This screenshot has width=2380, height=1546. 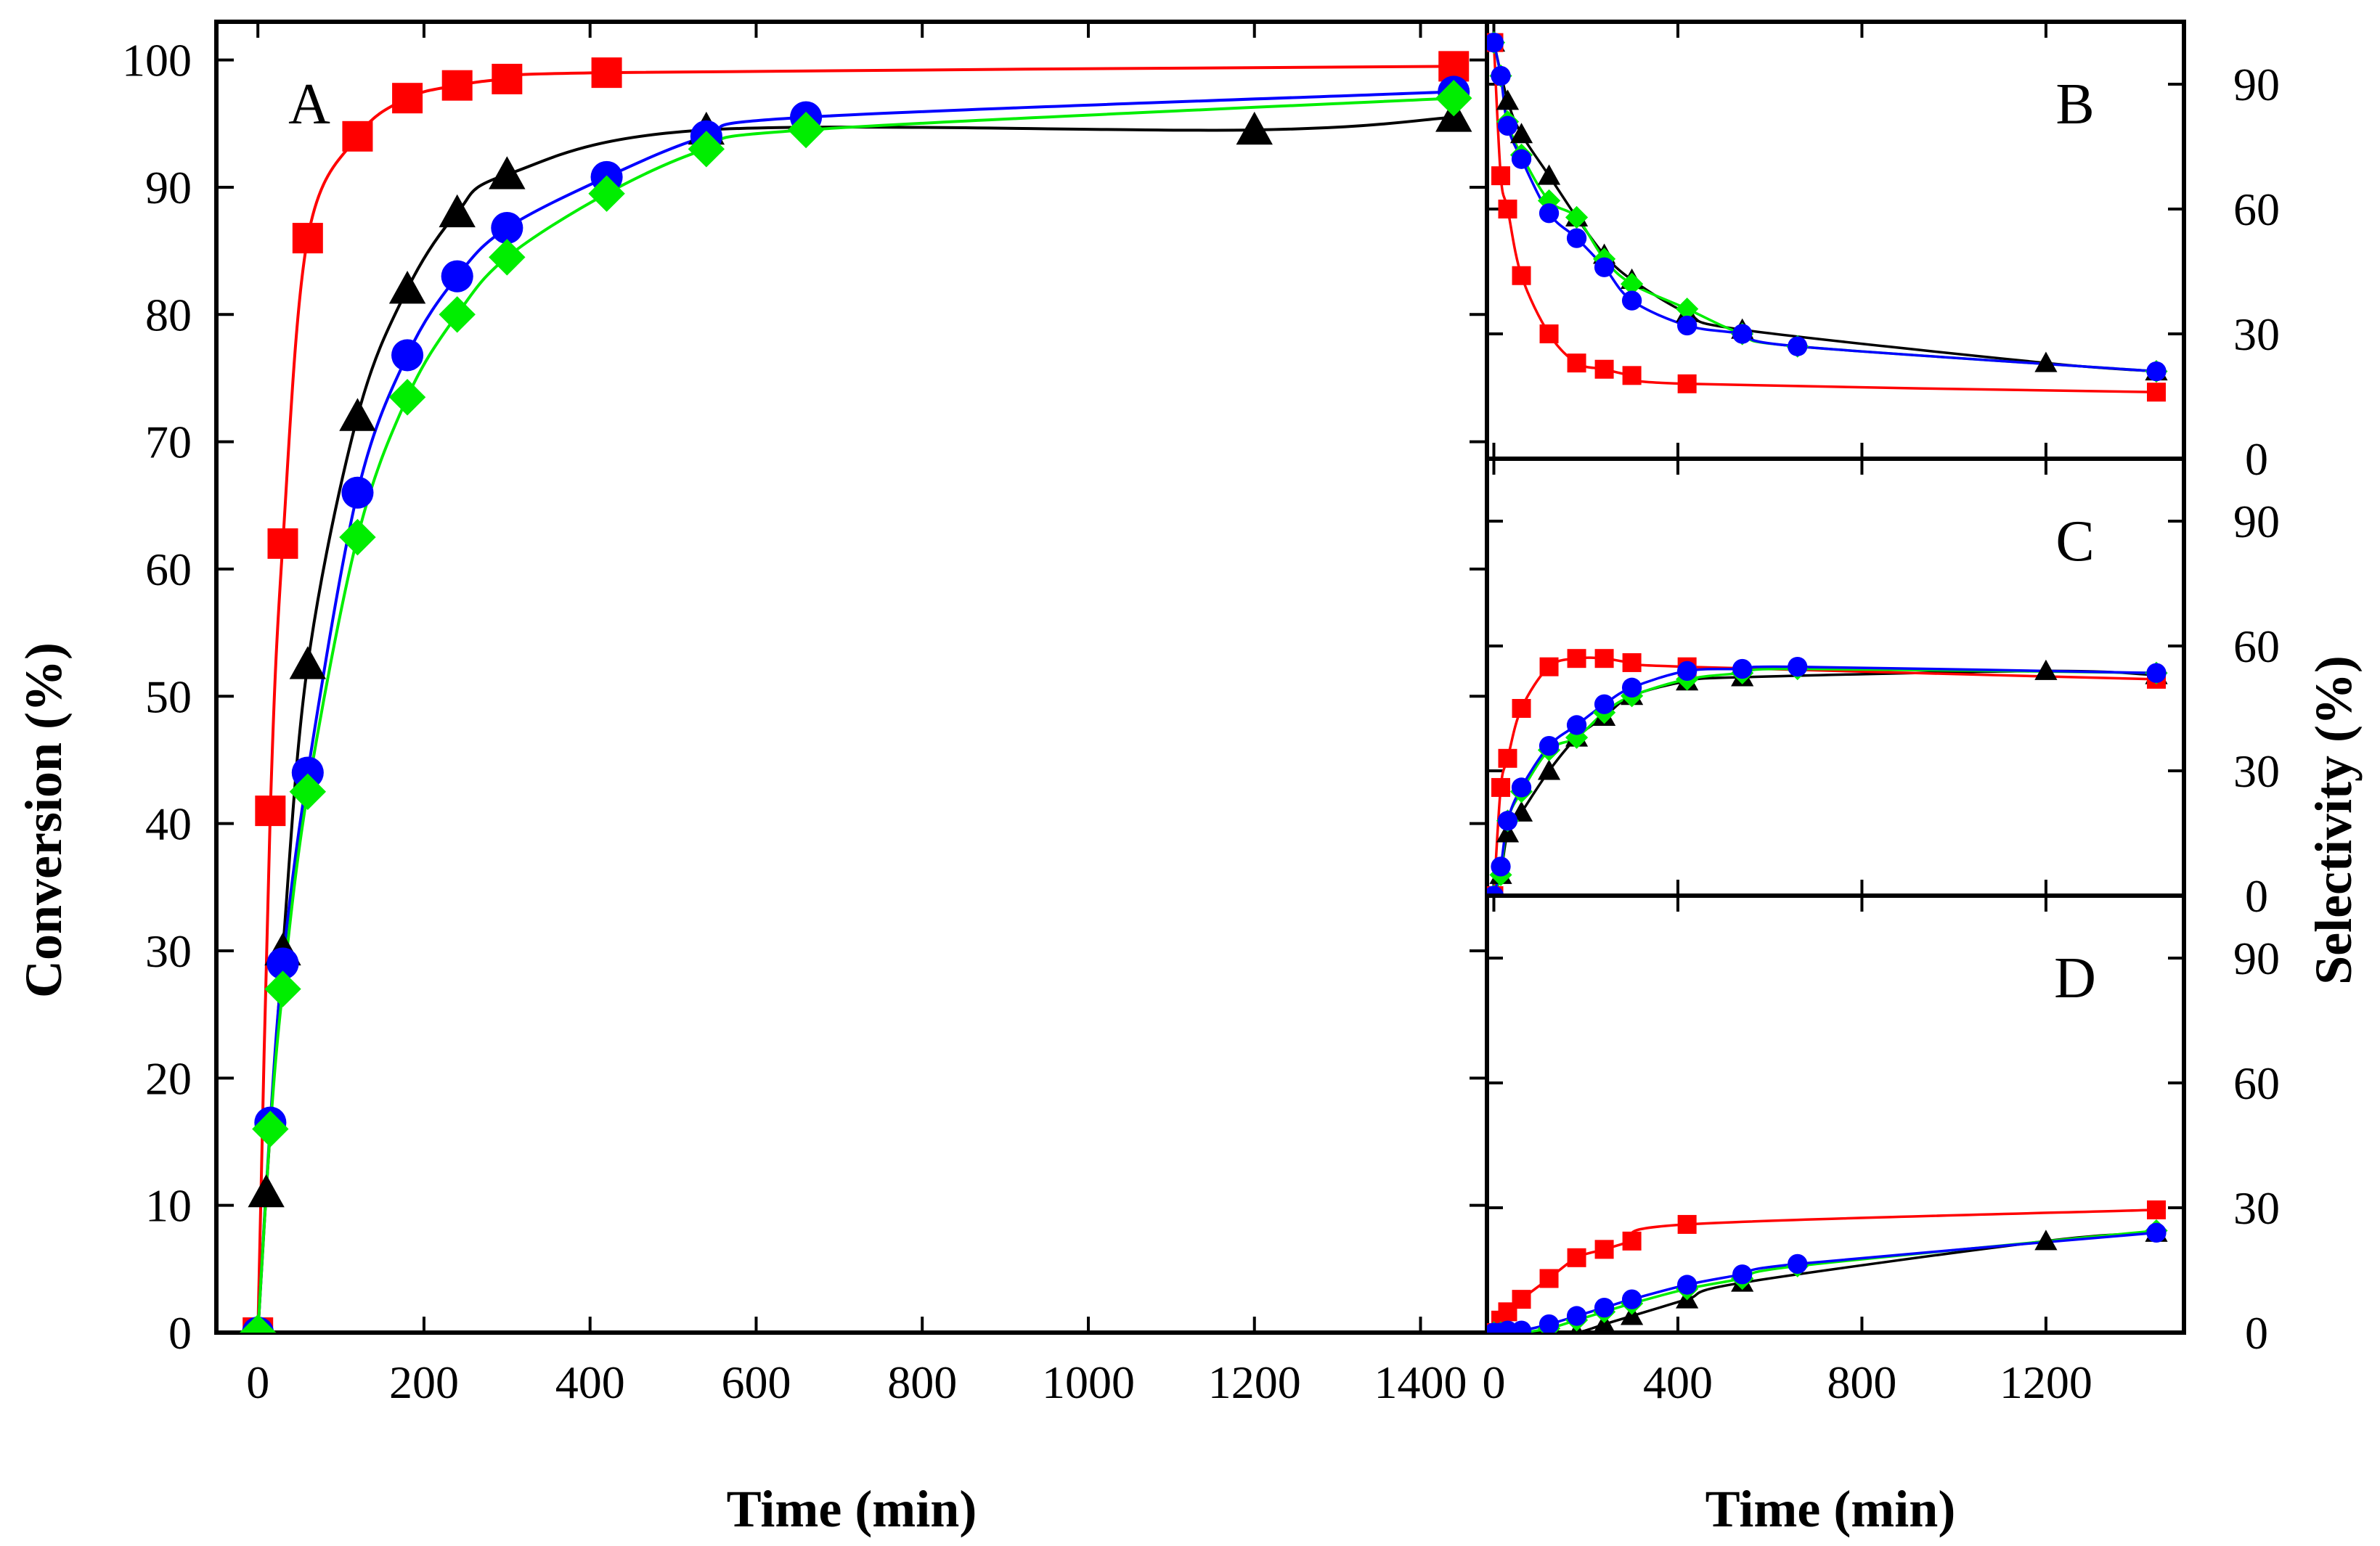 I want to click on panel-label-d: D, so click(x=2075, y=978).